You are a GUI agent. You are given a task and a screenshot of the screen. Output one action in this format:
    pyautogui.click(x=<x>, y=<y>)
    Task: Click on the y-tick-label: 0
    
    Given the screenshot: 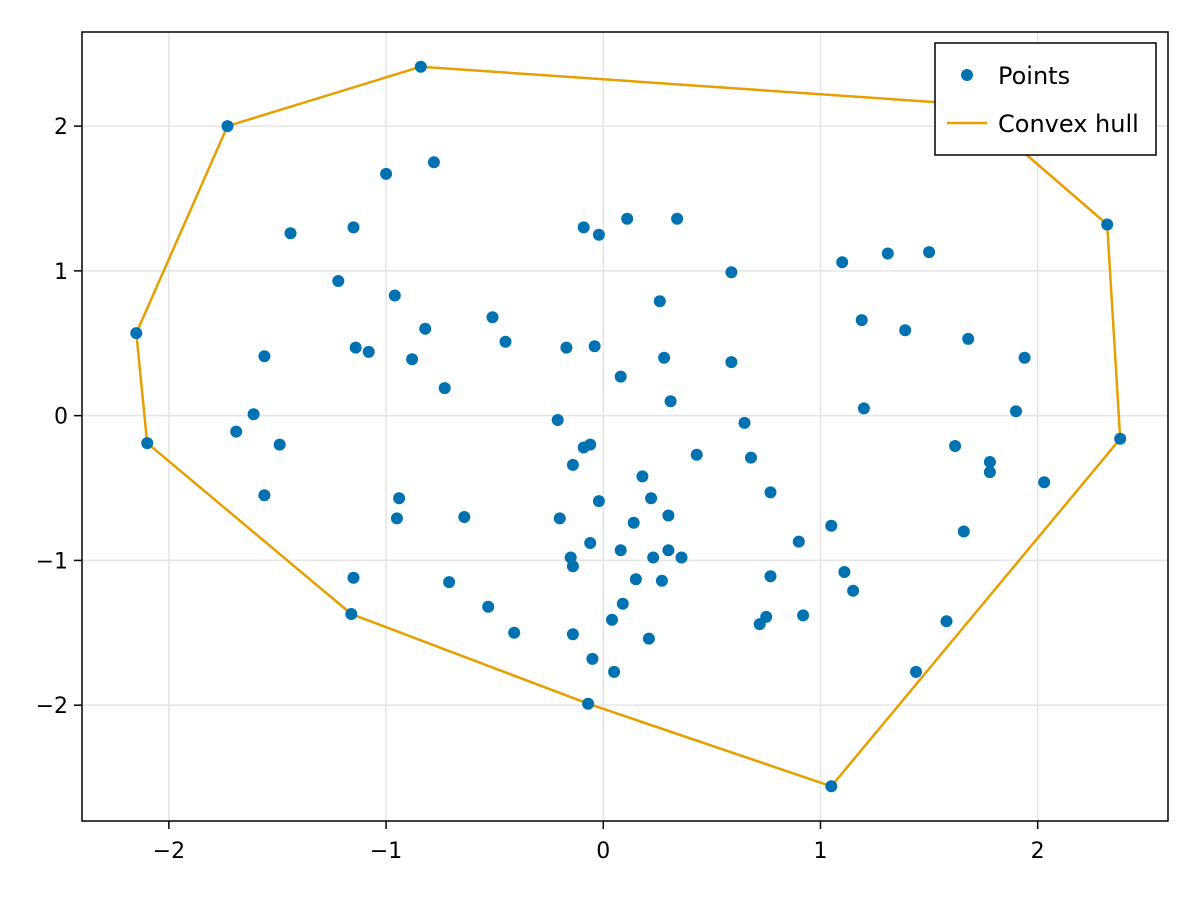 What is the action you would take?
    pyautogui.click(x=61, y=417)
    